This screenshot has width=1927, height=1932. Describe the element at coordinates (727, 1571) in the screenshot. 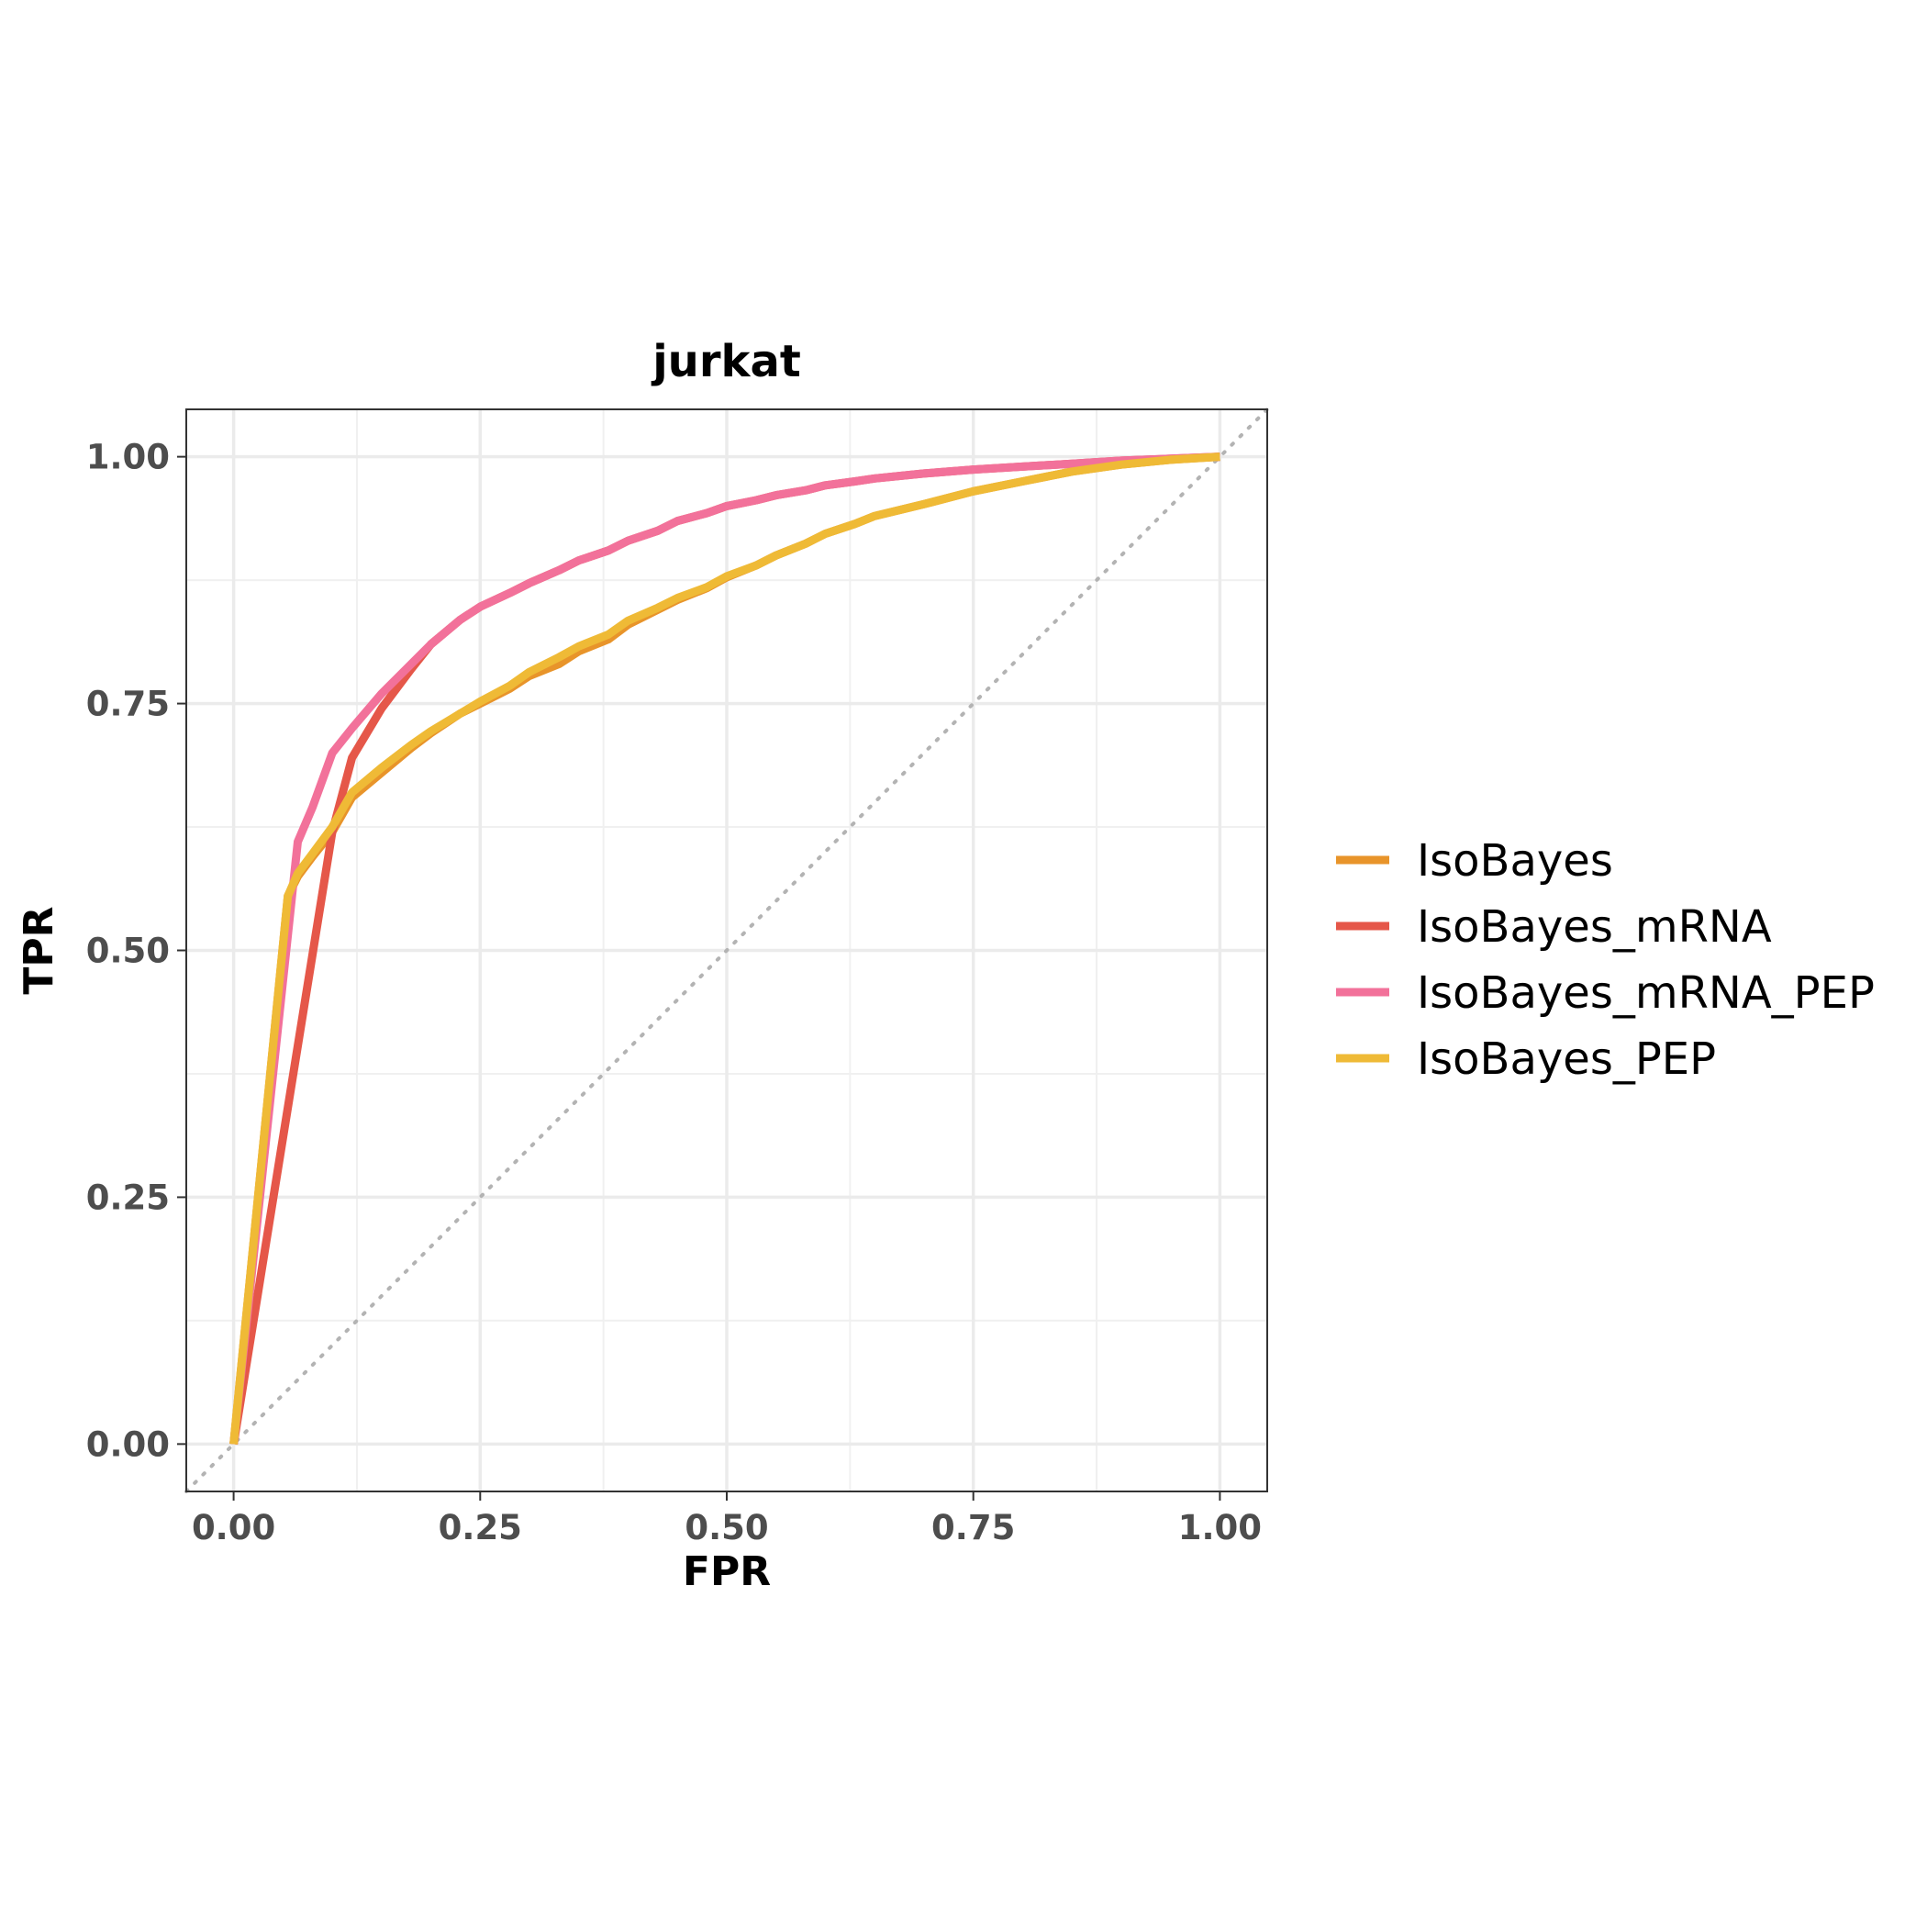

I see `x-axis-title: FPR` at that location.